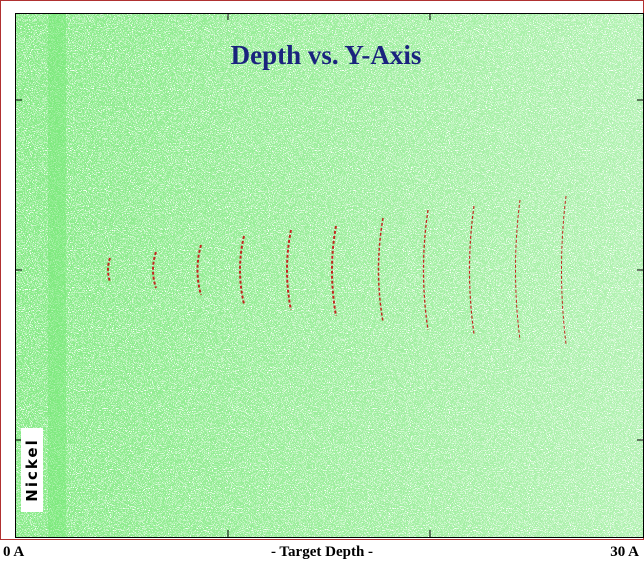  Describe the element at coordinates (322, 552) in the screenshot. I see `x-axis-label: - Target Depth -` at that location.